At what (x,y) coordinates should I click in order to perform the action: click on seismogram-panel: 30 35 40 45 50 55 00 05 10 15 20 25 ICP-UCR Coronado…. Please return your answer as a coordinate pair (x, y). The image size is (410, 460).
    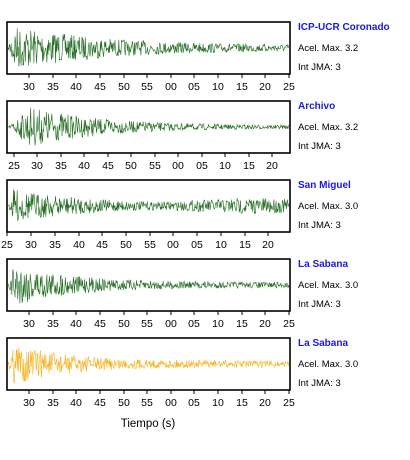
    Looking at the image, I should click on (198, 57).